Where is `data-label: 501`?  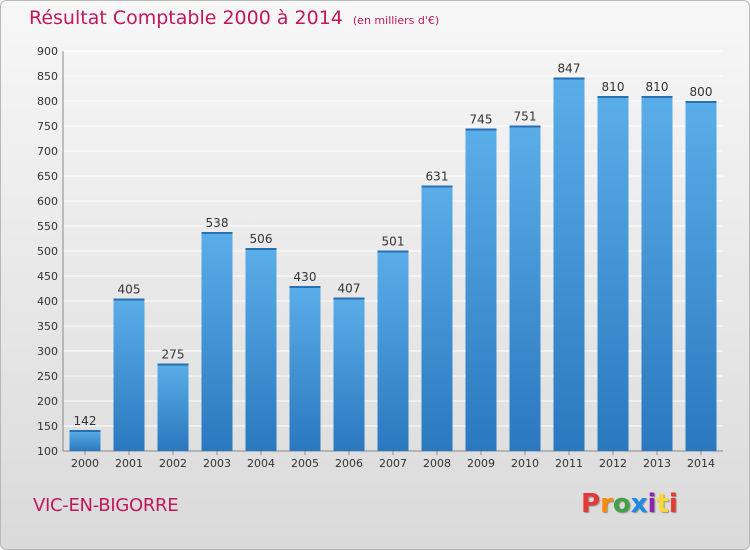
data-label: 501 is located at coordinates (393, 242).